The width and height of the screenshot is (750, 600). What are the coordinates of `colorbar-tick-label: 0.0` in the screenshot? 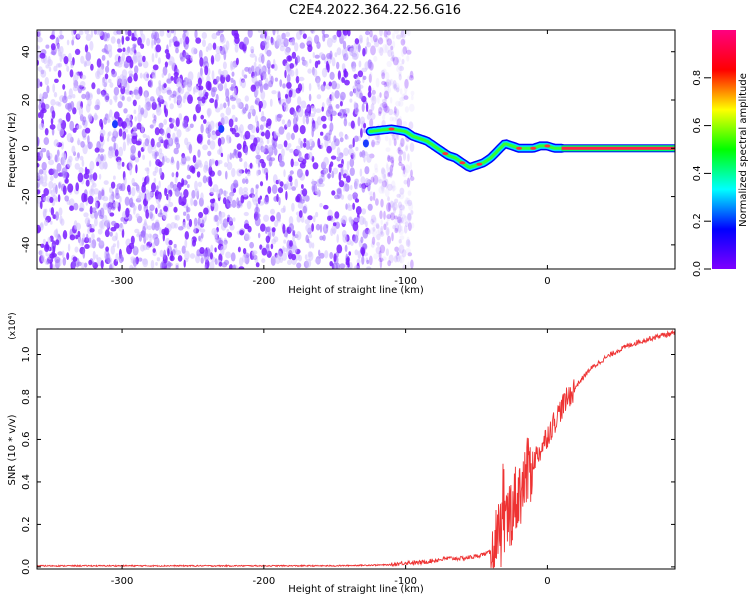 It's located at (697, 269).